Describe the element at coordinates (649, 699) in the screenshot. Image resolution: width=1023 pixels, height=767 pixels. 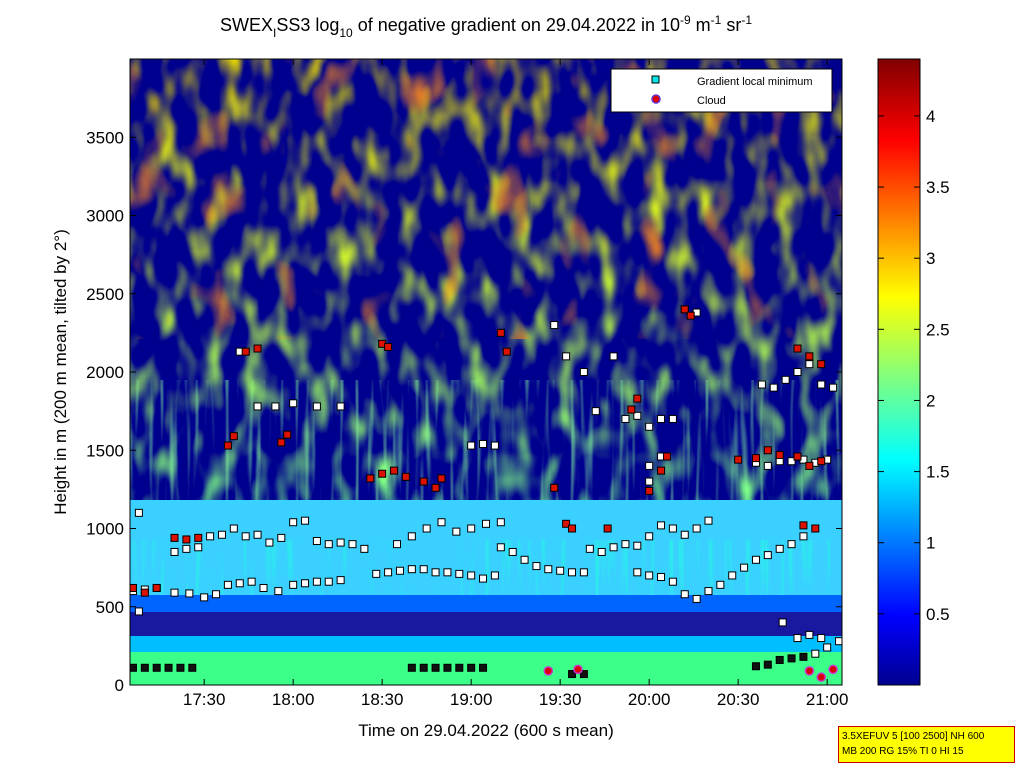
I see `x-tick-label: 20:00` at that location.